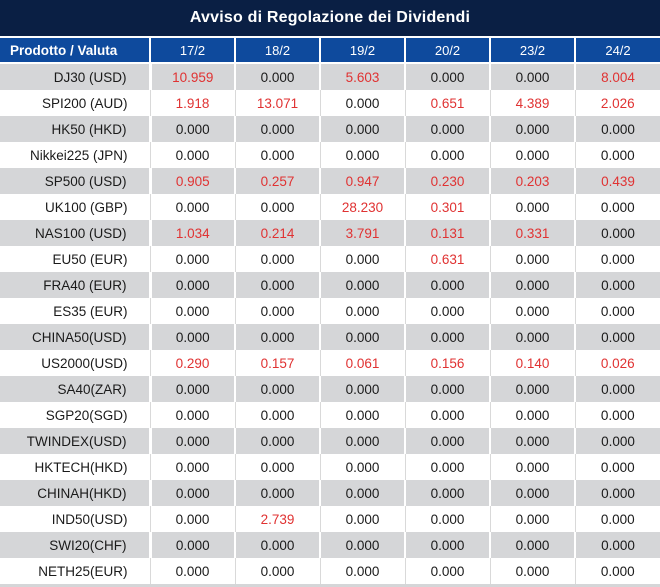 The height and width of the screenshot is (587, 660). I want to click on value-cell: 0.257, so click(278, 181).